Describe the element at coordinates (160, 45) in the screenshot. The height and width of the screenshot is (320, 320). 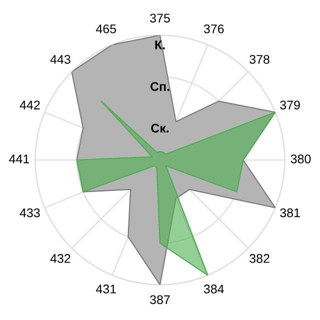
I see `y-tick-label: К.` at that location.